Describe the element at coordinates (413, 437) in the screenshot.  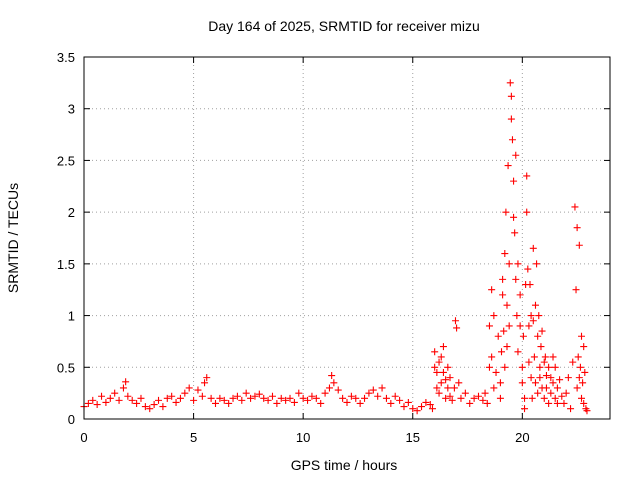
I see `x-tick-label: 15` at that location.